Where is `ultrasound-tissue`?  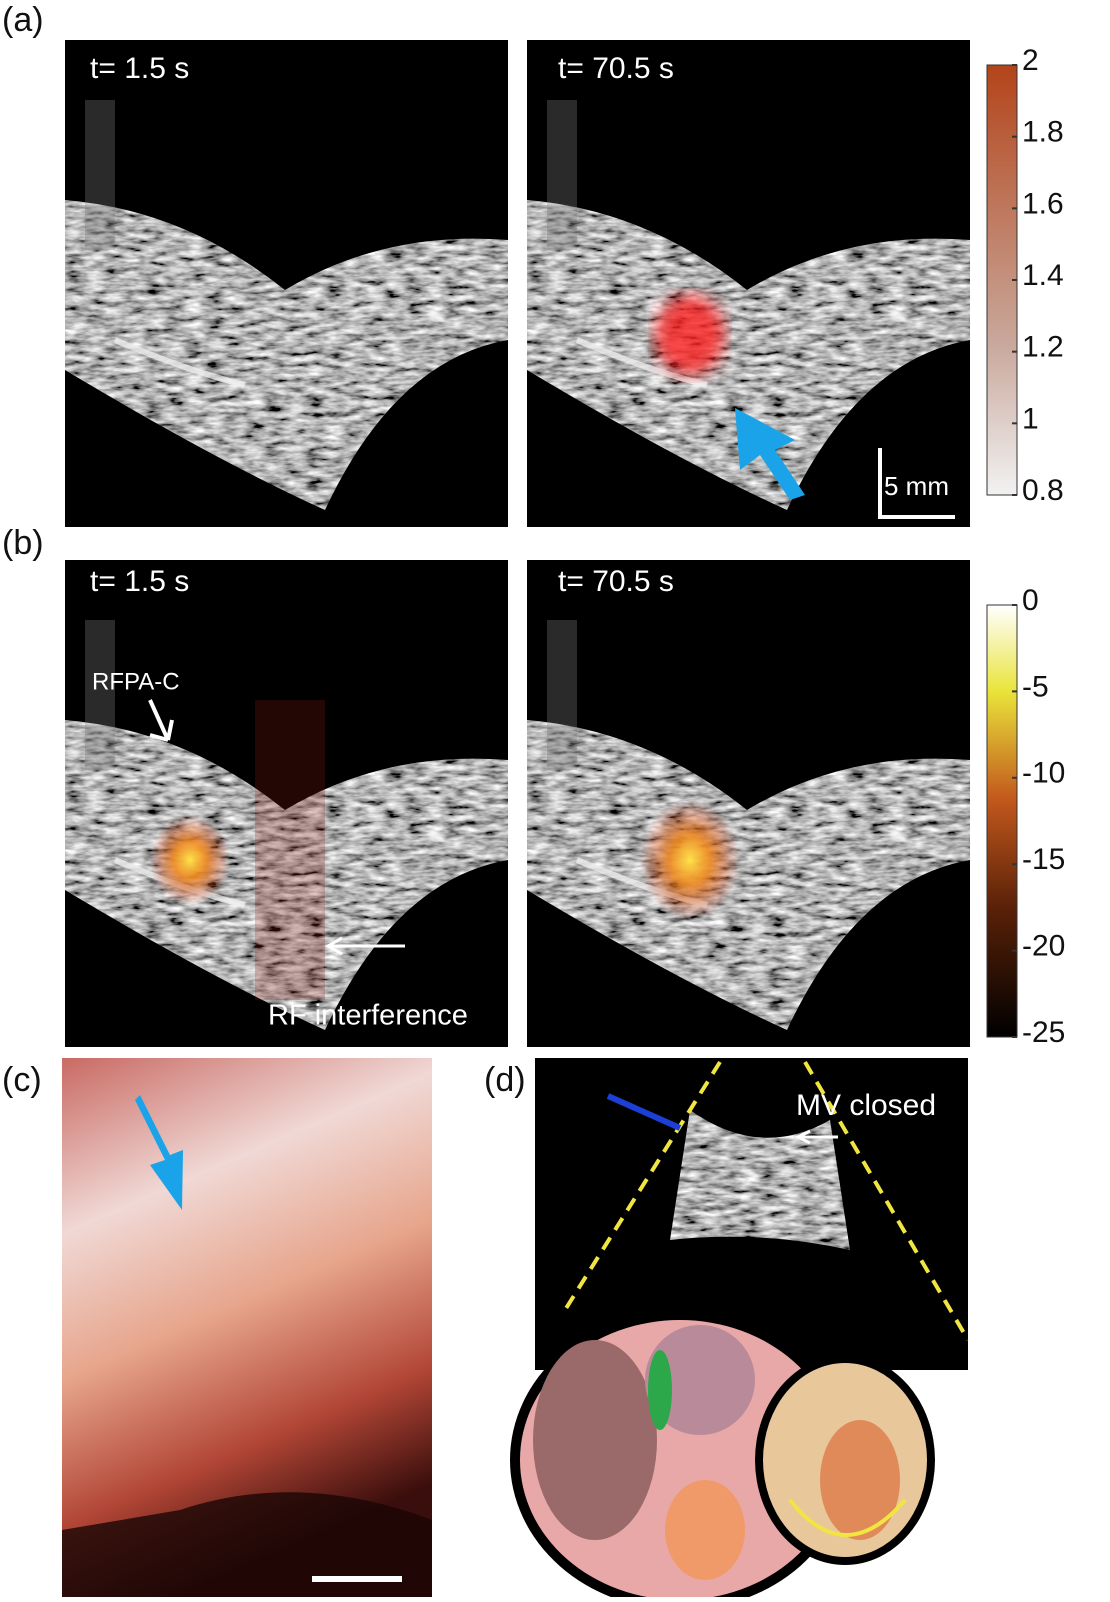 ultrasound-tissue is located at coordinates (760, 1180).